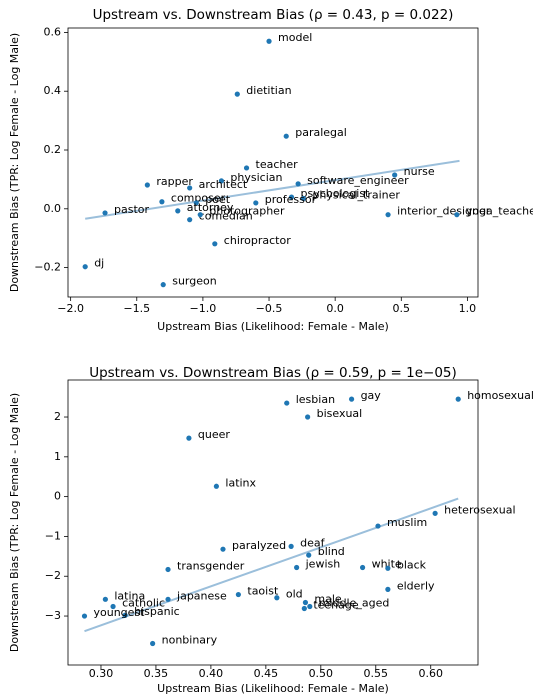 Image resolution: width=533 pixels, height=695 pixels. I want to click on y-tick-label: 2, so click(57, 416).